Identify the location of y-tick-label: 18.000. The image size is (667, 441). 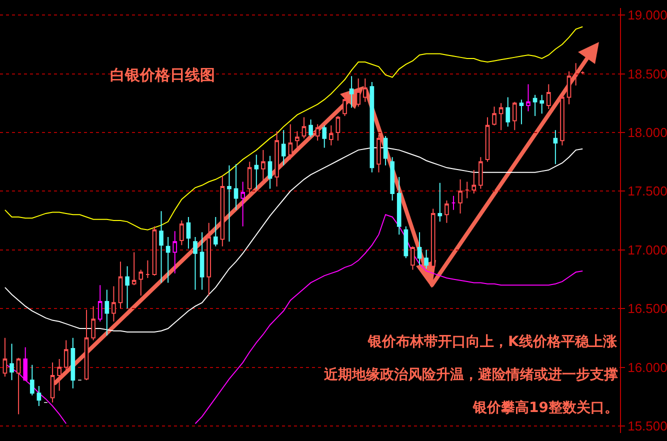
(647, 132).